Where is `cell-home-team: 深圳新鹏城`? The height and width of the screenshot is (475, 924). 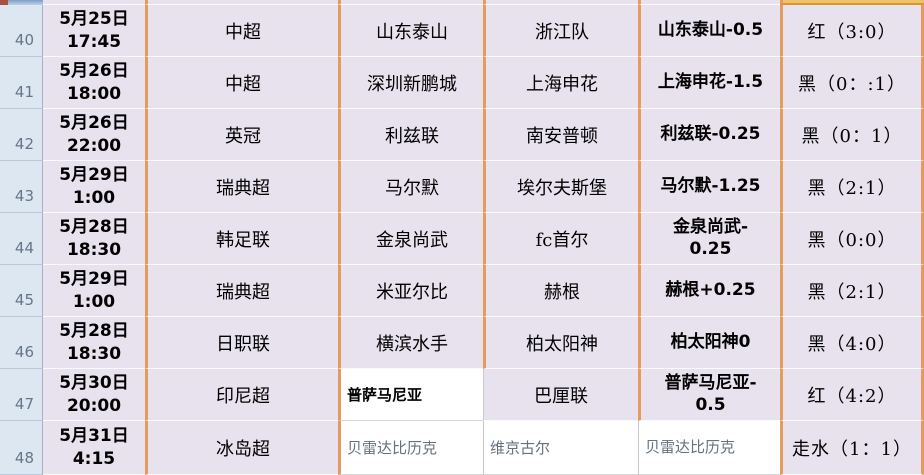
cell-home-team: 深圳新鹏城 is located at coordinates (410, 83).